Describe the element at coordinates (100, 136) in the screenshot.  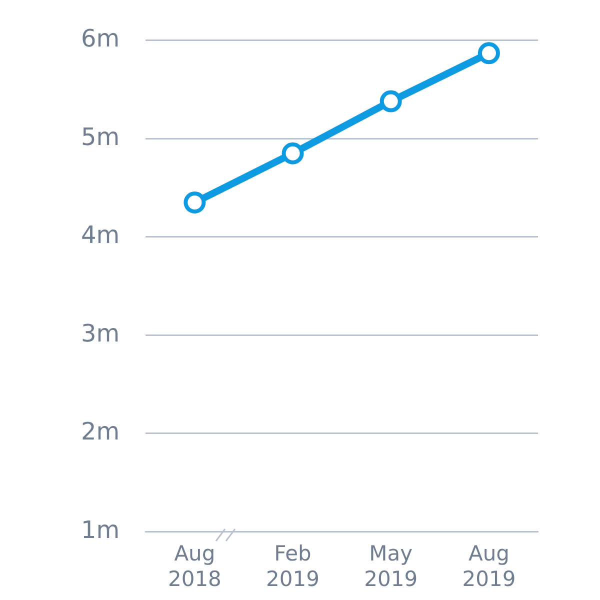
I see `y-tick-label: 5m` at that location.